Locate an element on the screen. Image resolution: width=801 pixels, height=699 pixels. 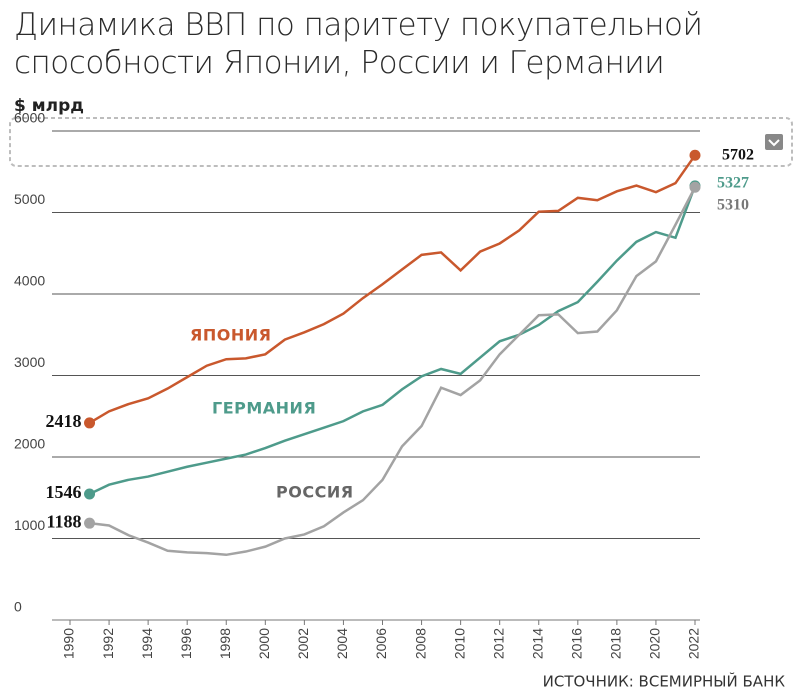
x-tick-label: 2020 is located at coordinates (655, 643).